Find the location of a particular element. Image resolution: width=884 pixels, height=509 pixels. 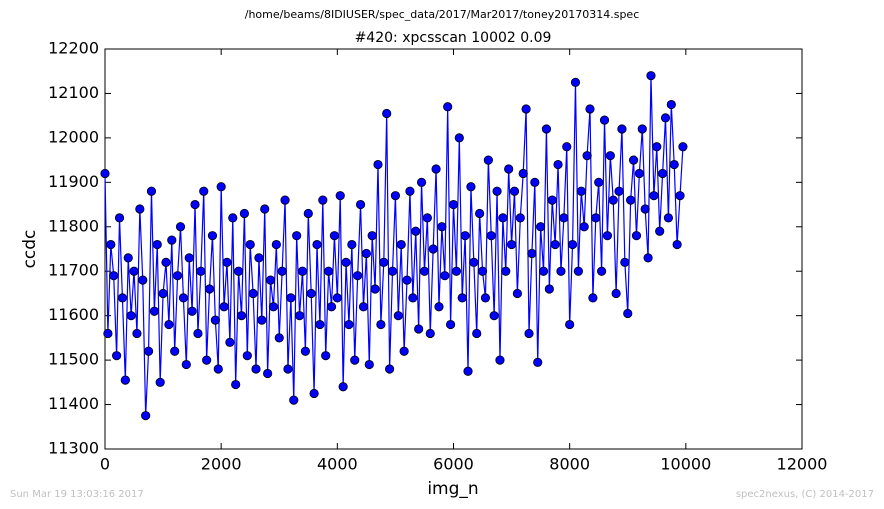

footer-left: Sun Mar 19 13:03:16 2017 is located at coordinates (77, 494).